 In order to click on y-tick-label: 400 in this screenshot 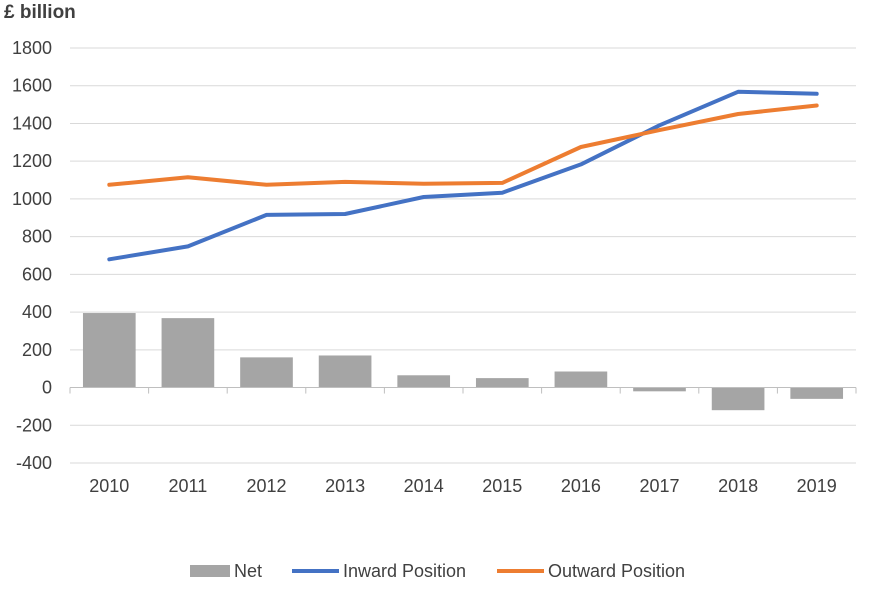, I will do `click(37, 312)`.